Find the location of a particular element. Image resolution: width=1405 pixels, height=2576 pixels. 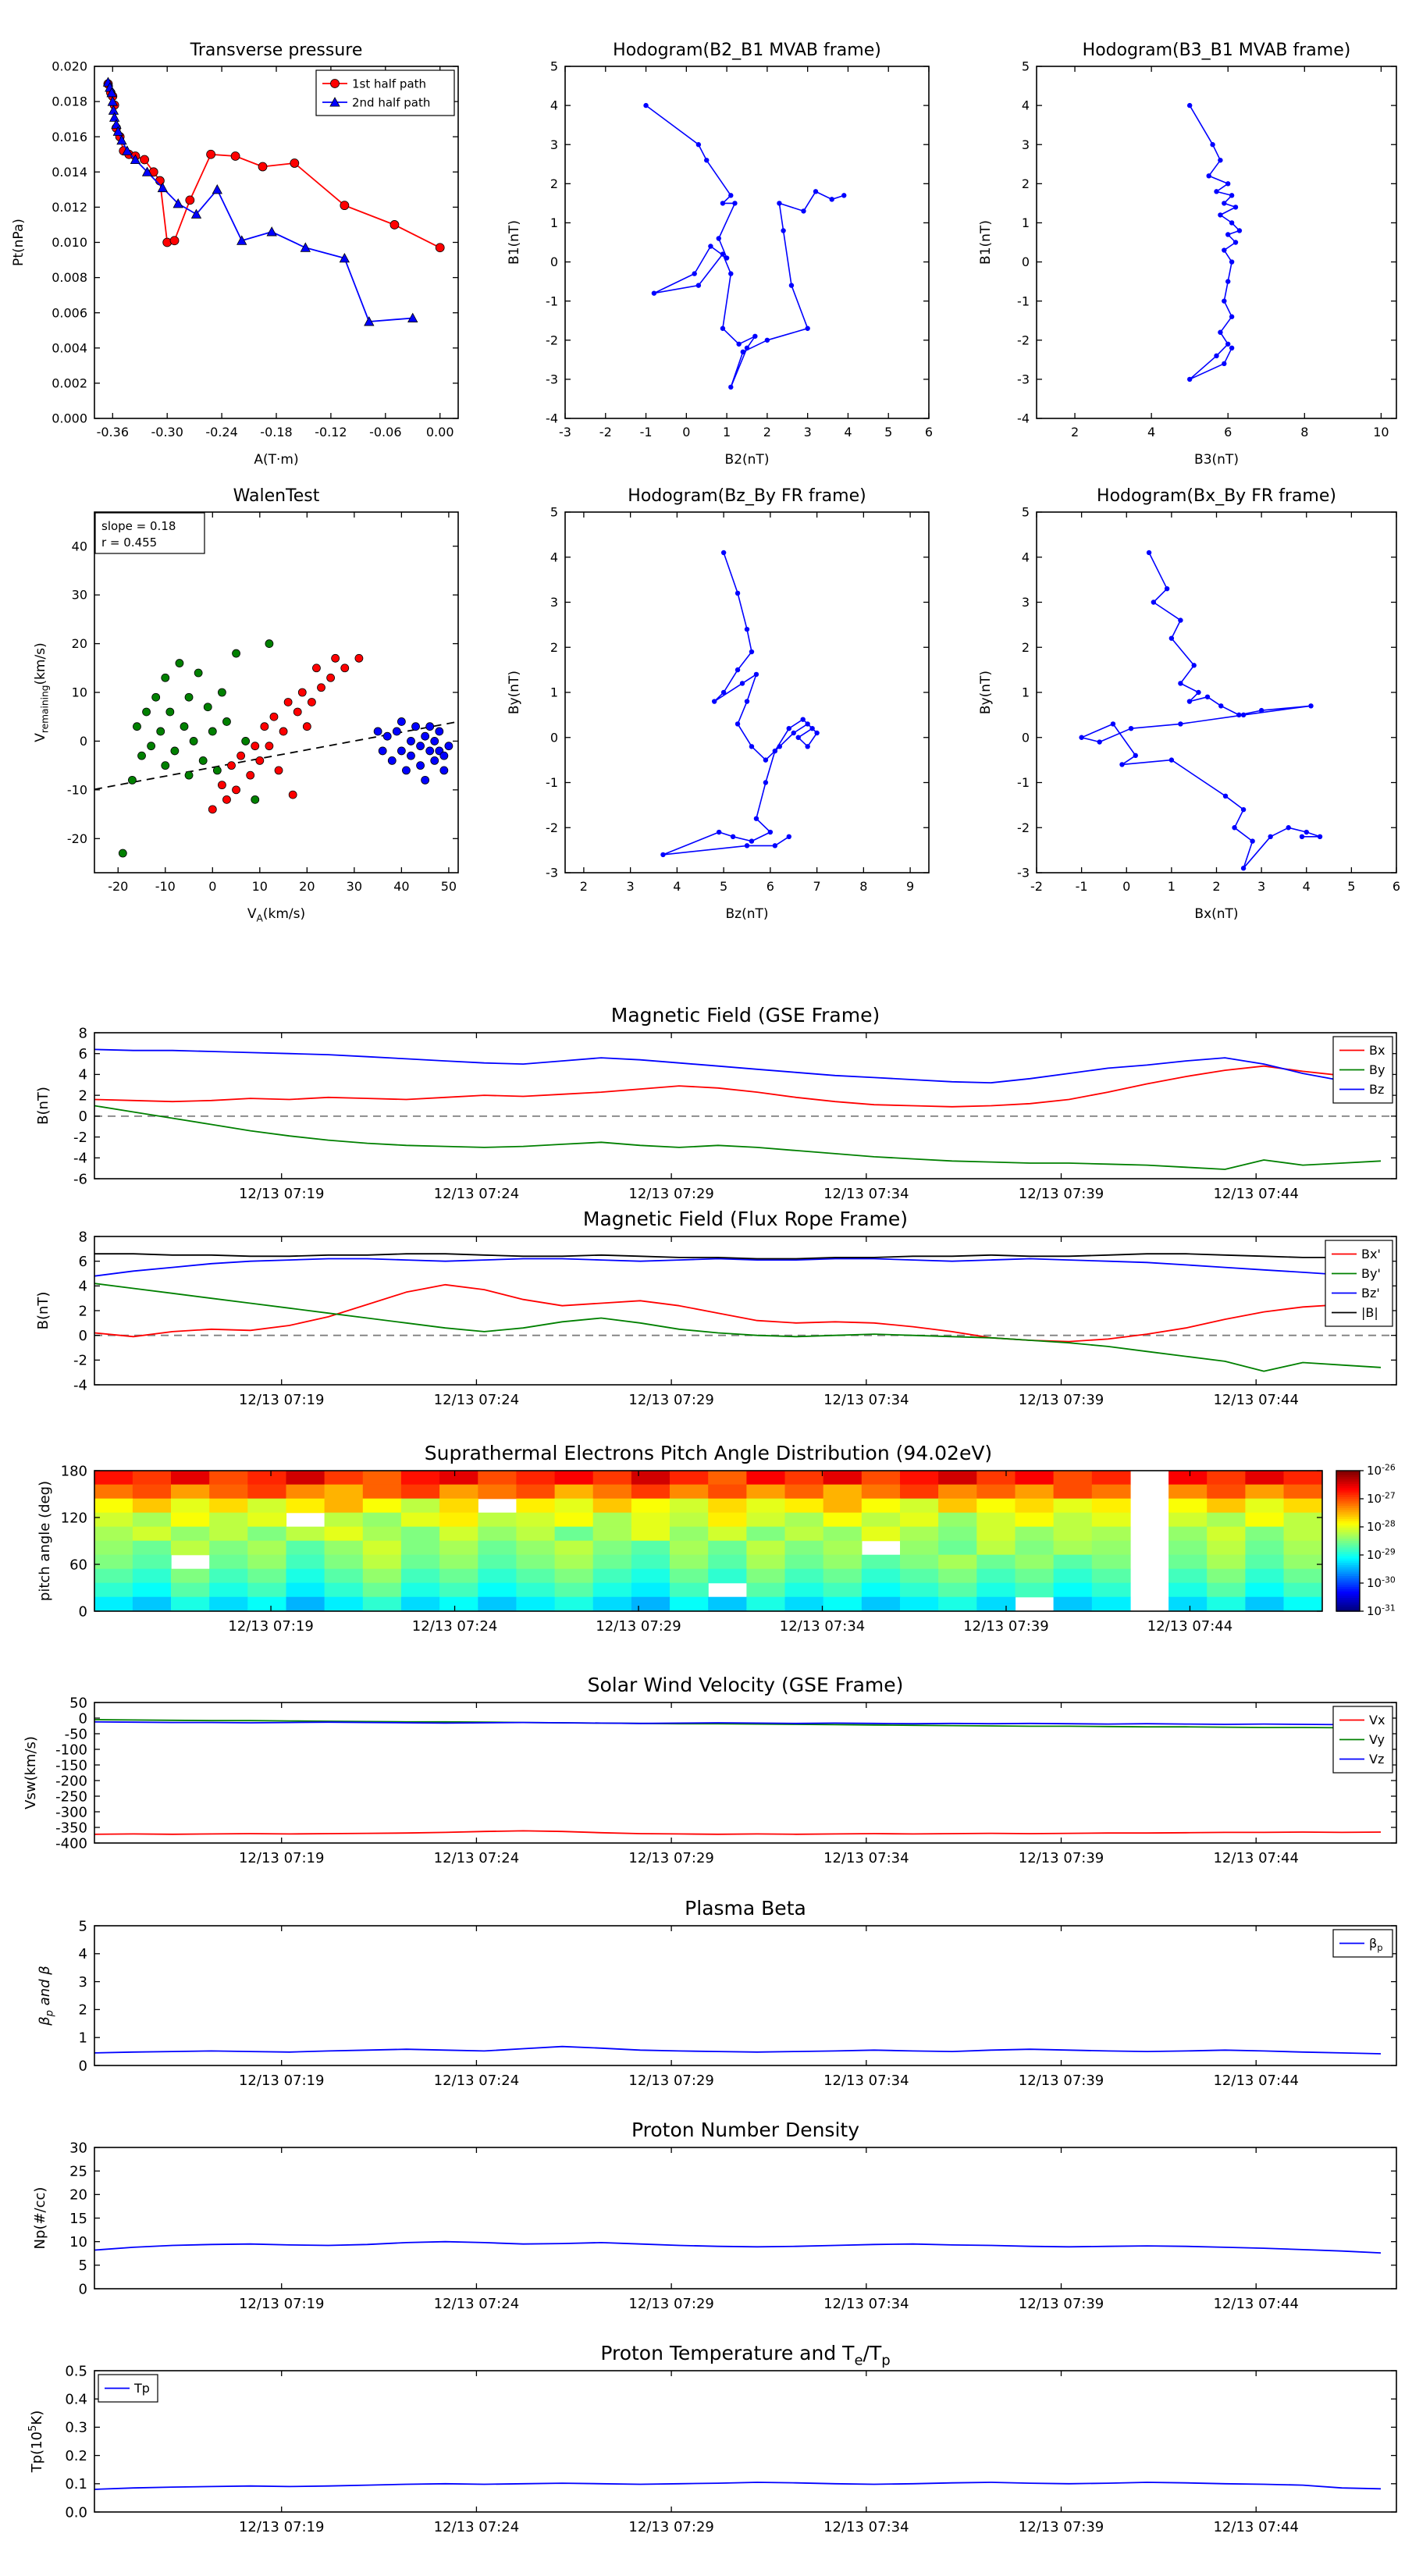

x-tick-label: 4 is located at coordinates (677, 886).